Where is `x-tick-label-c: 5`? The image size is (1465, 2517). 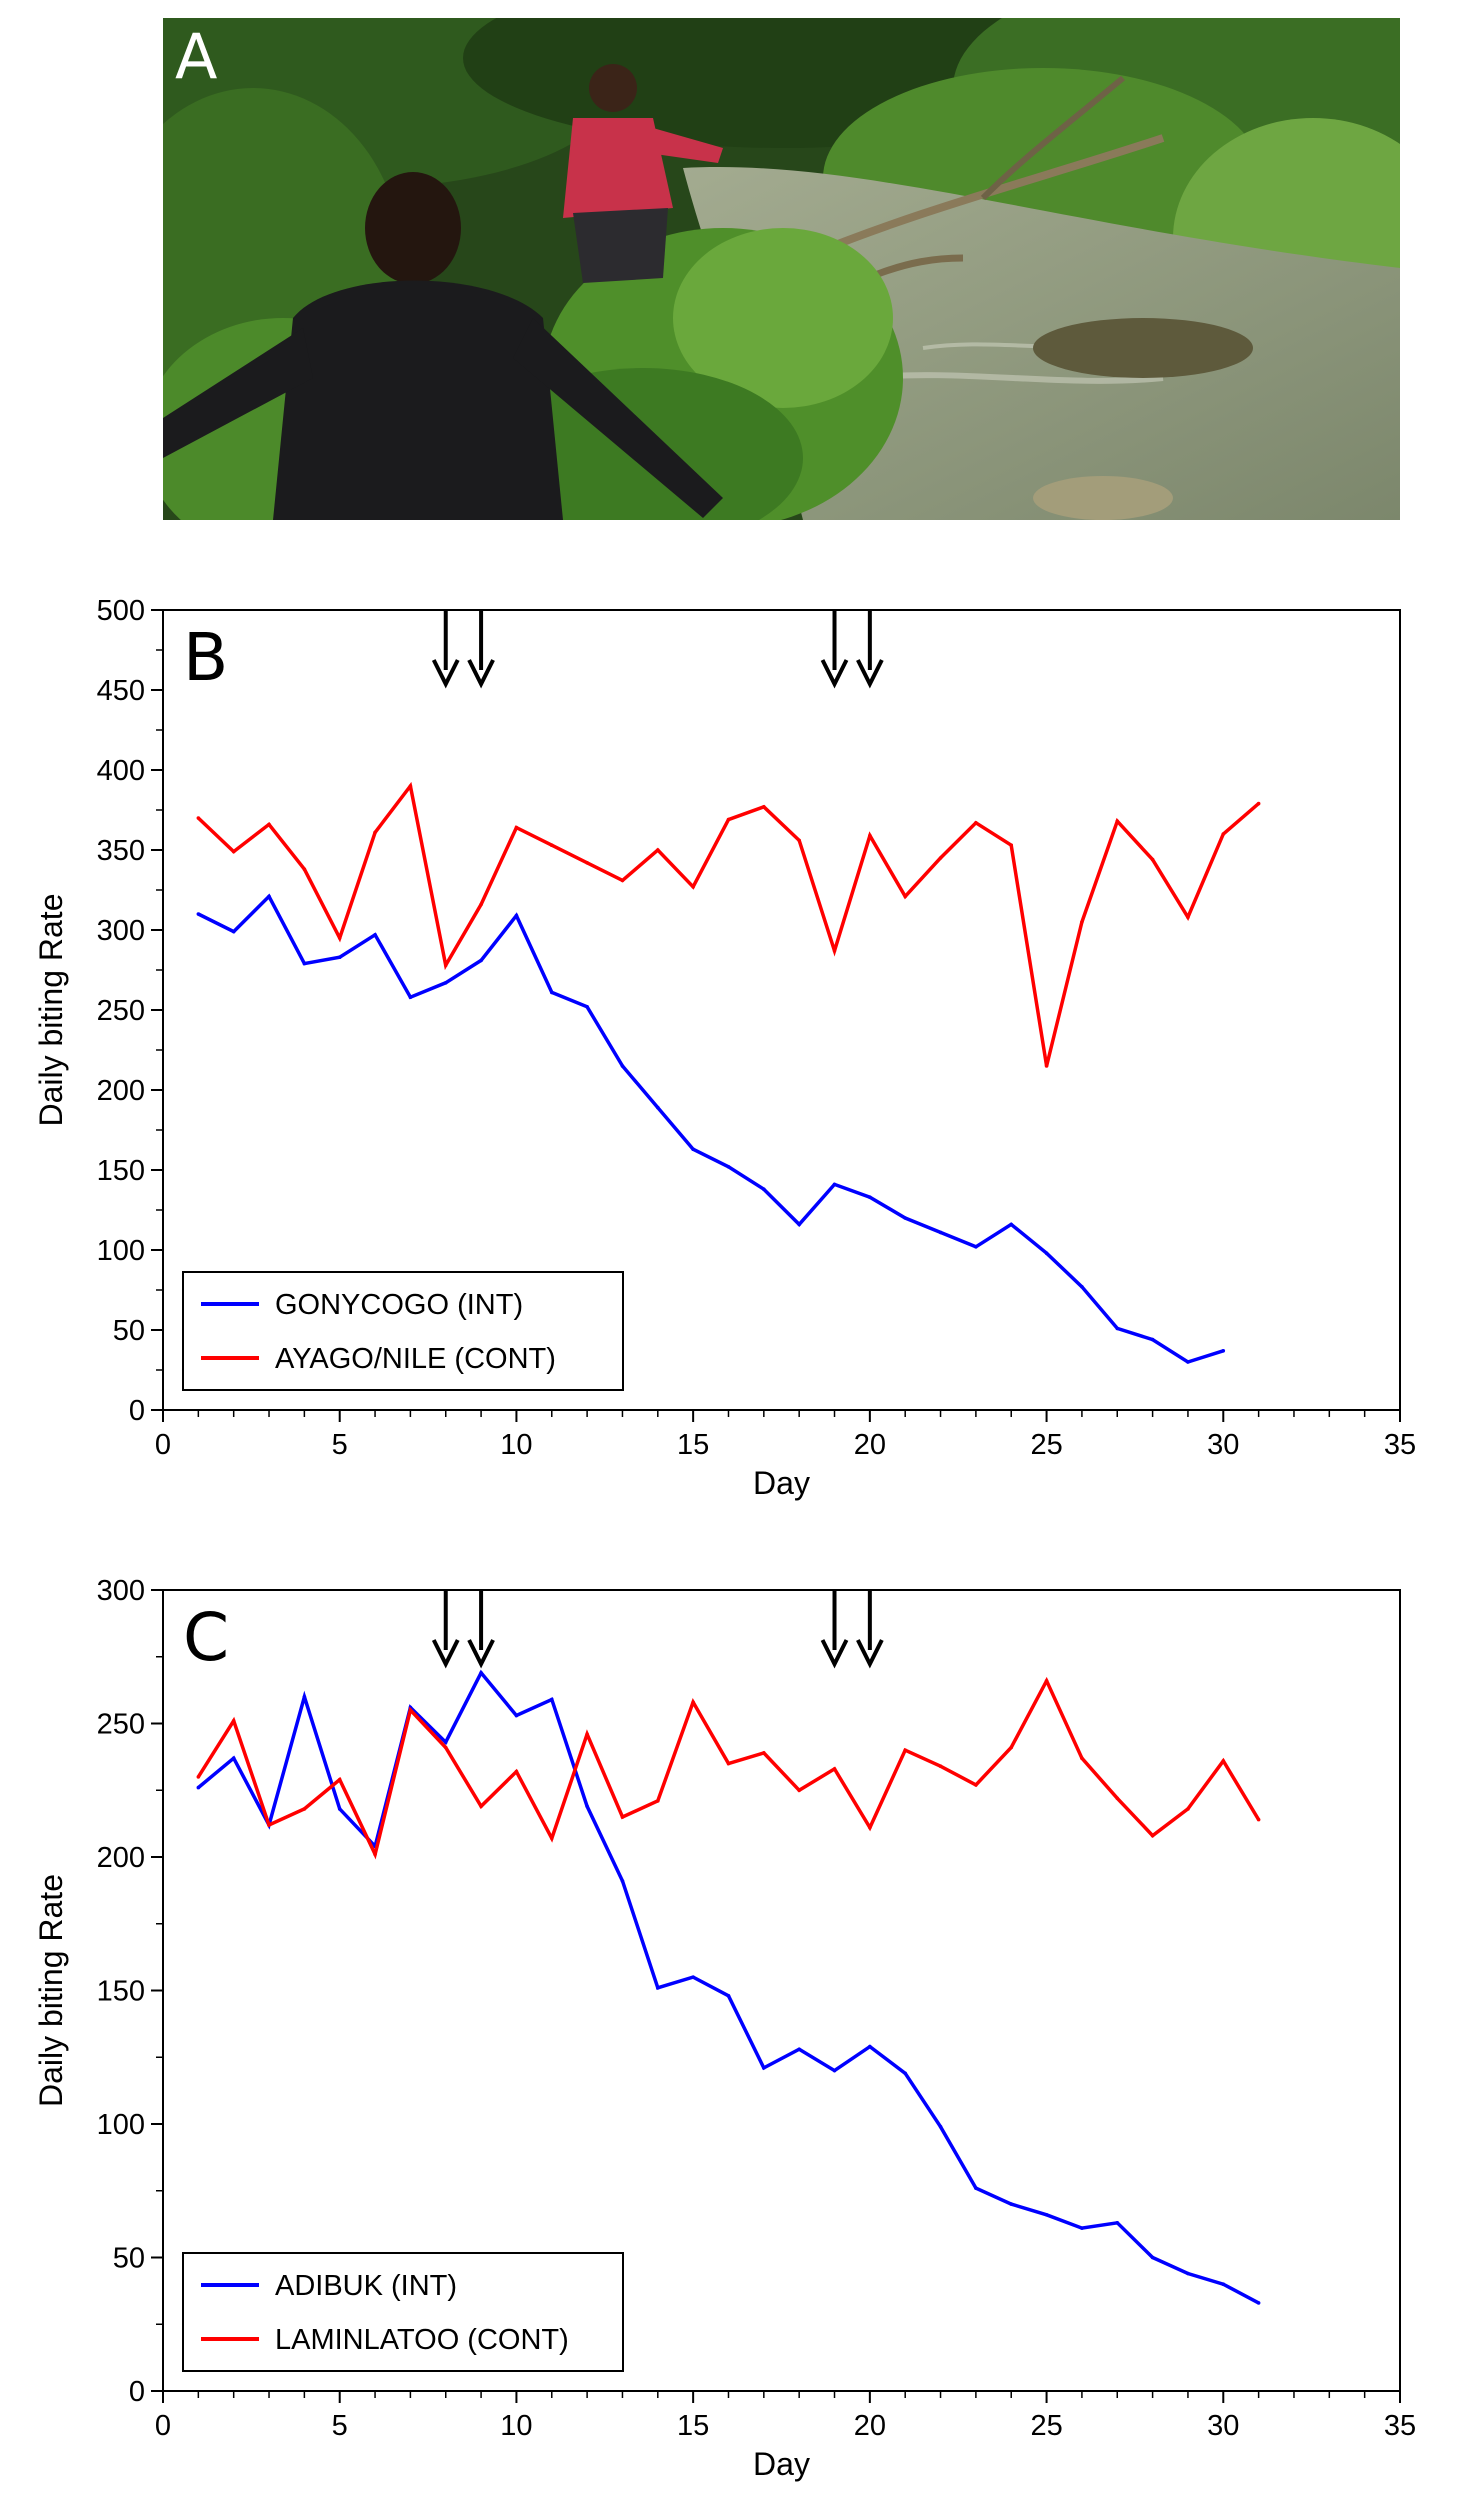
x-tick-label-c: 5 is located at coordinates (340, 2426).